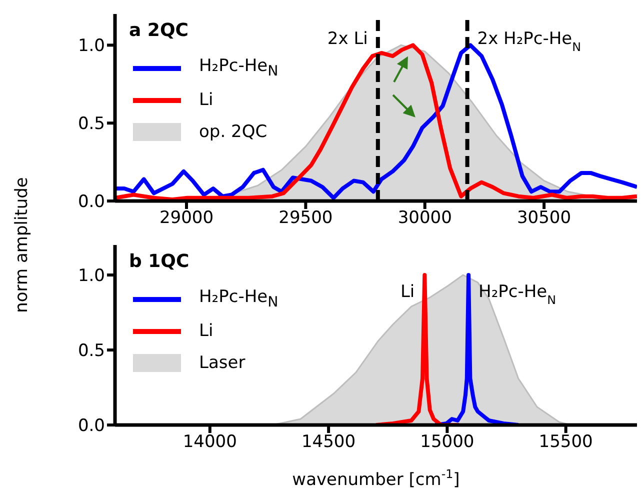  What do you see at coordinates (529, 41) in the screenshot?
I see `ref-line-label: 2x H₂Pc-He$_{N}$` at bounding box center [529, 41].